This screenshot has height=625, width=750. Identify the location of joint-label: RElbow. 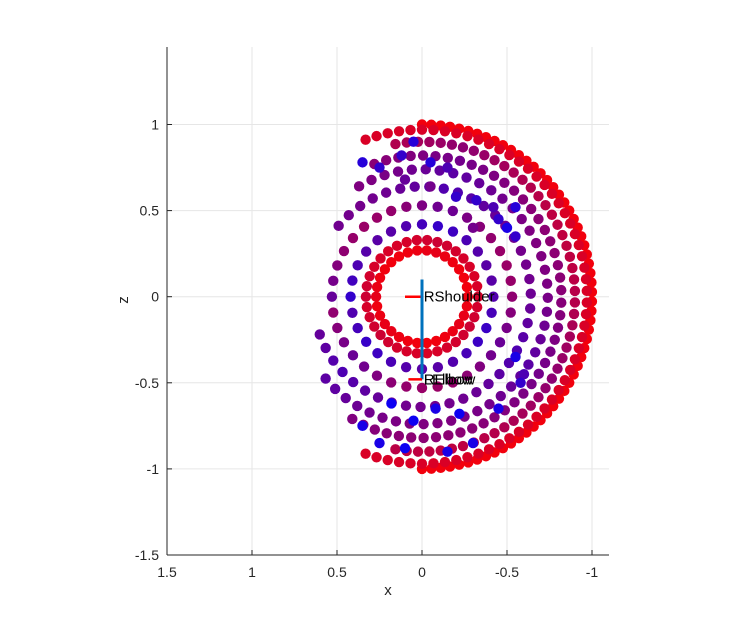
(450, 379).